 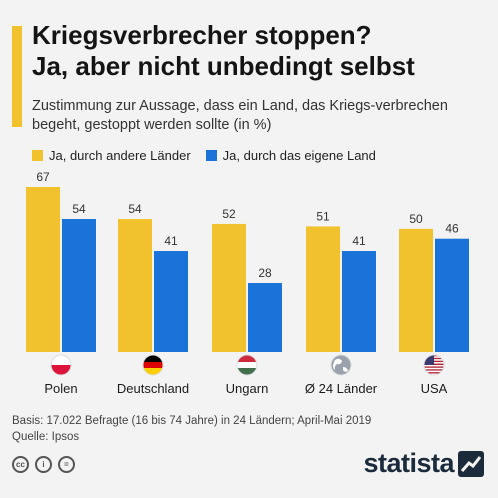 What do you see at coordinates (202, 35) in the screenshot?
I see `title-line-1: Kriegsverbrecher stoppen?` at bounding box center [202, 35].